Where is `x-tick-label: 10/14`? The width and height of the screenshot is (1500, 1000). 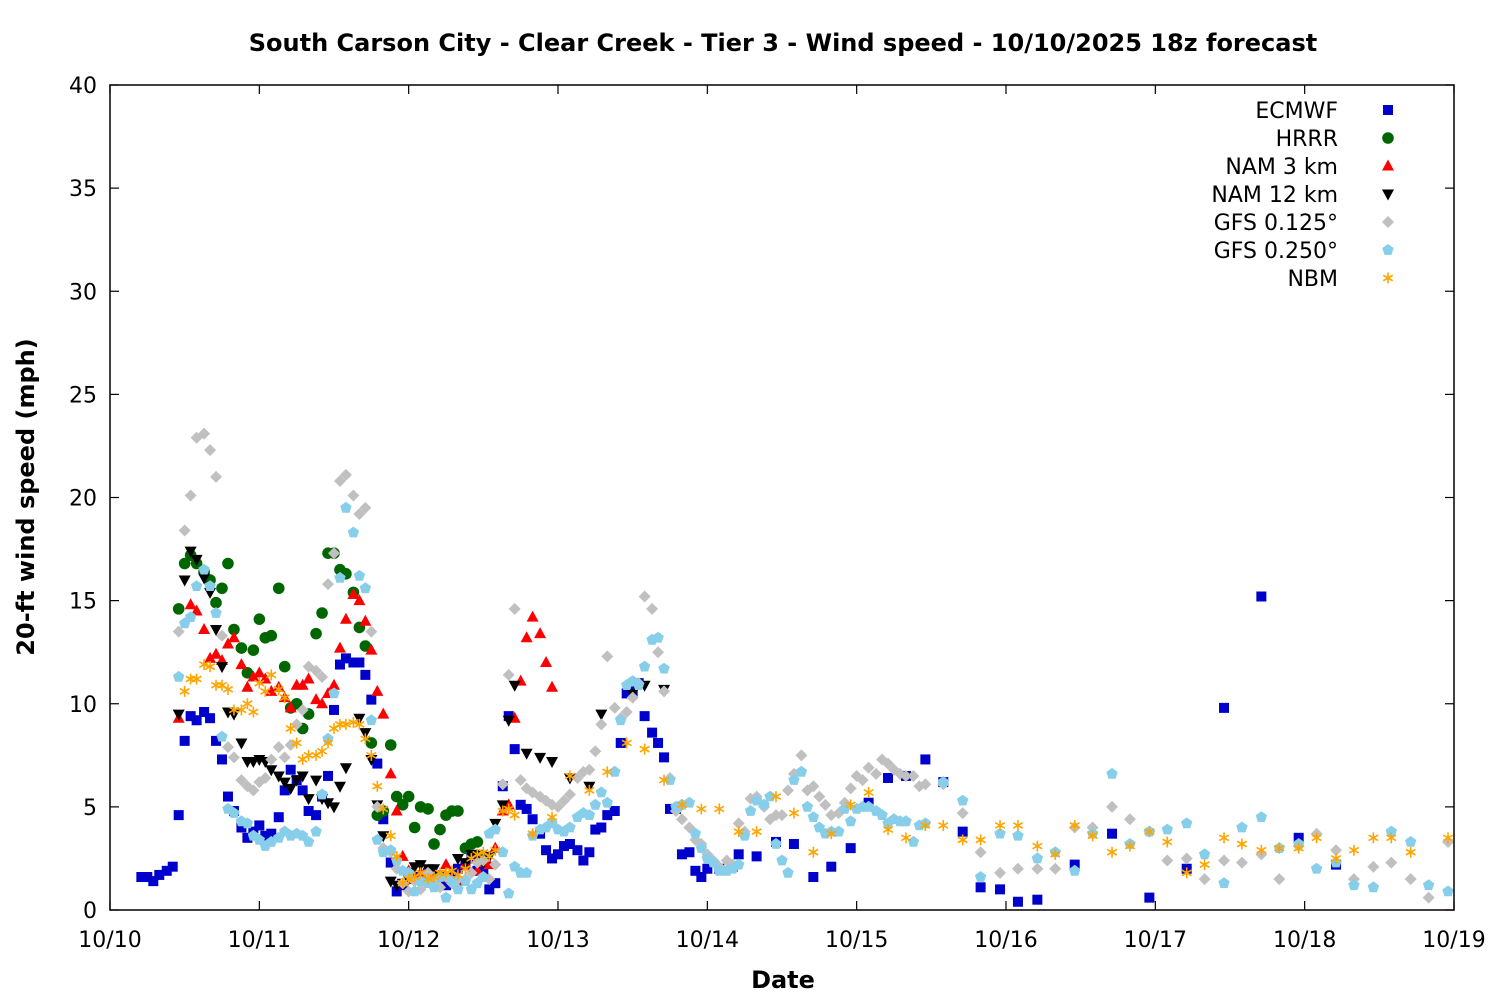 x-tick-label: 10/14 is located at coordinates (707, 940).